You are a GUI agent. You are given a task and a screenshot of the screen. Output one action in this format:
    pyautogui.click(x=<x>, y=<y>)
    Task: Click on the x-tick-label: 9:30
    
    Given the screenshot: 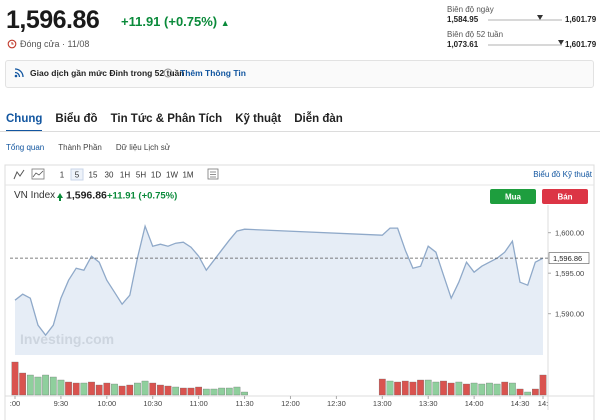 What is the action you would take?
    pyautogui.click(x=61, y=403)
    